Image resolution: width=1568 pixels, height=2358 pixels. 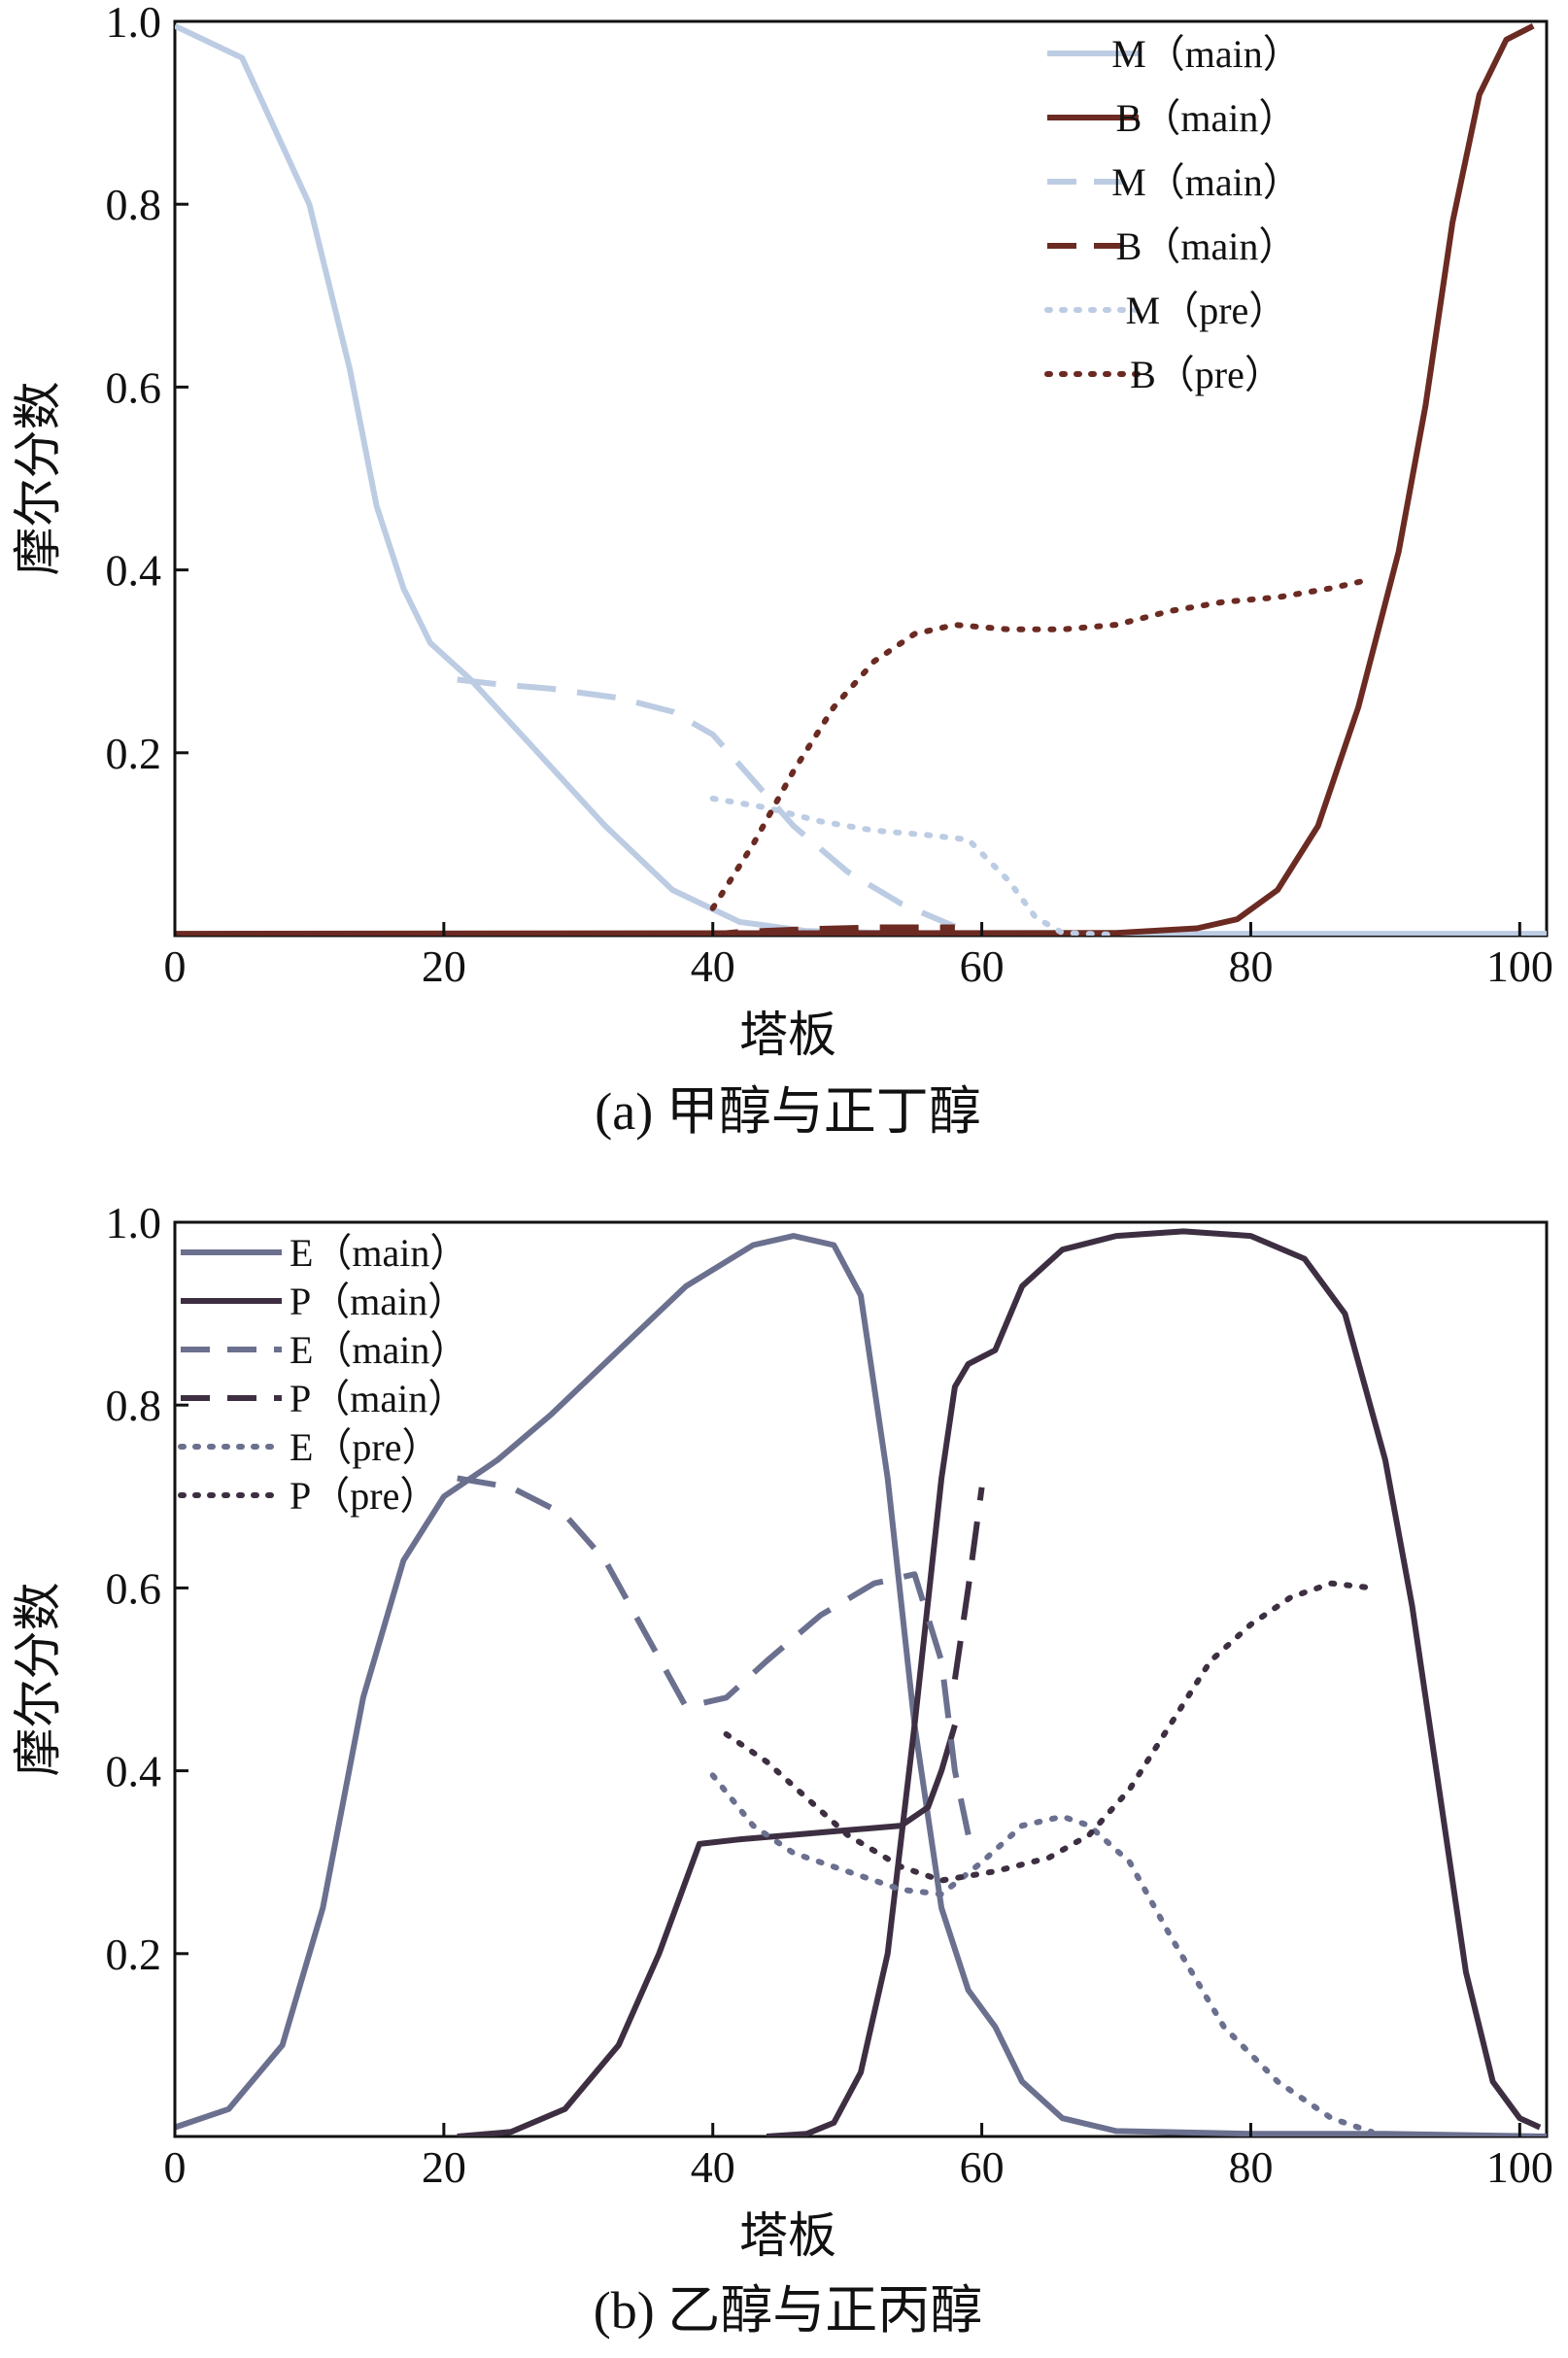 I want to click on legend-label: M（pre）, so click(x=1207, y=311).